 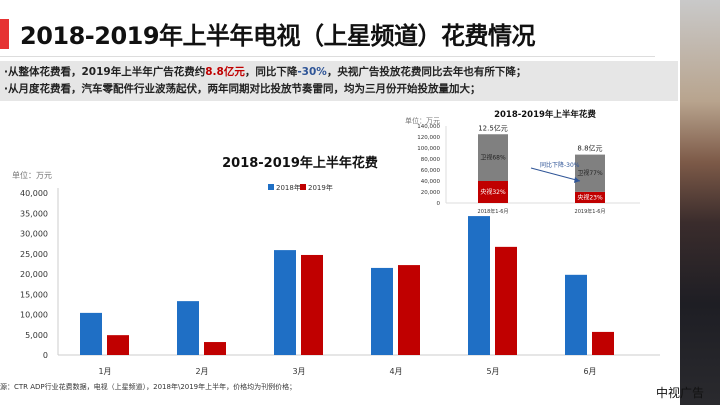 I want to click on inset-chart-title: 2018-2019年上半年花费, so click(x=545, y=114).